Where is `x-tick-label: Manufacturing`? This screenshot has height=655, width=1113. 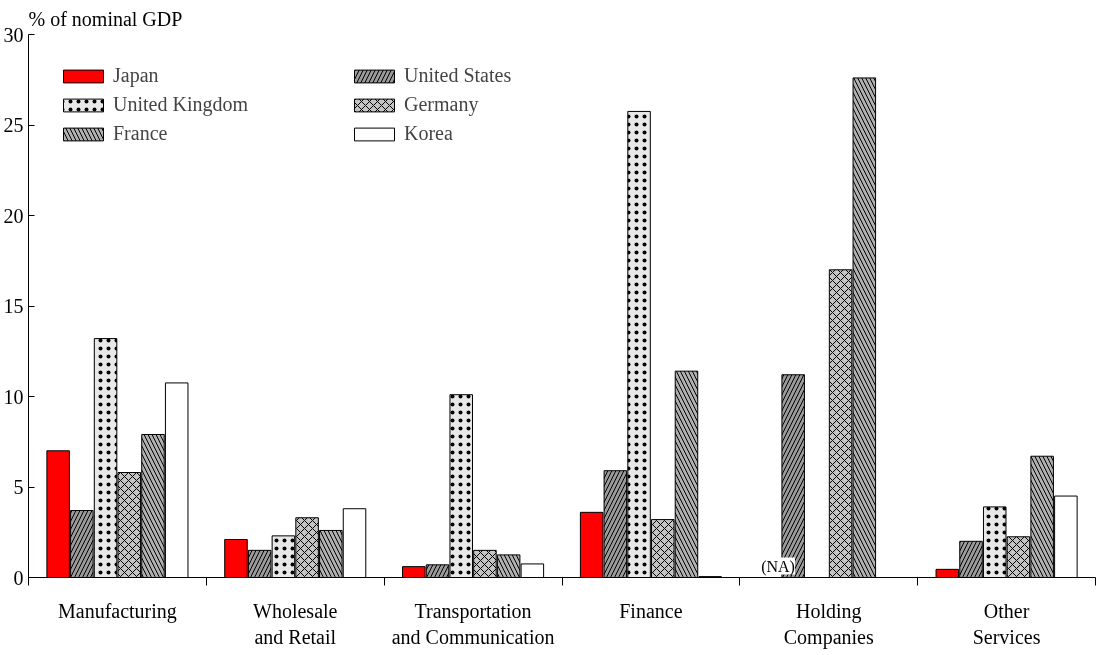
x-tick-label: Manufacturing is located at coordinates (117, 611).